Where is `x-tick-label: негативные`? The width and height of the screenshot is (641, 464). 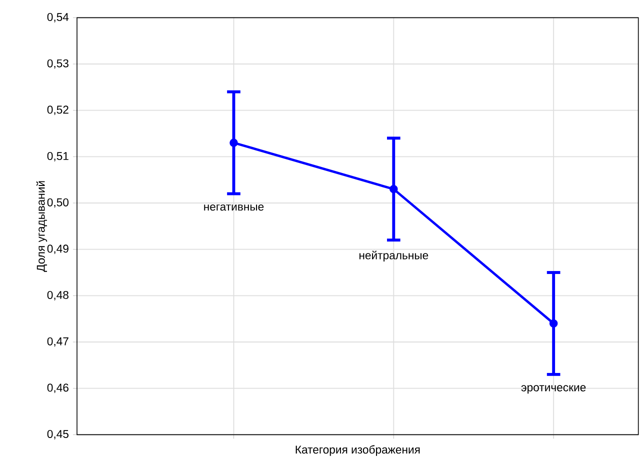
x-tick-label: негативные is located at coordinates (234, 207).